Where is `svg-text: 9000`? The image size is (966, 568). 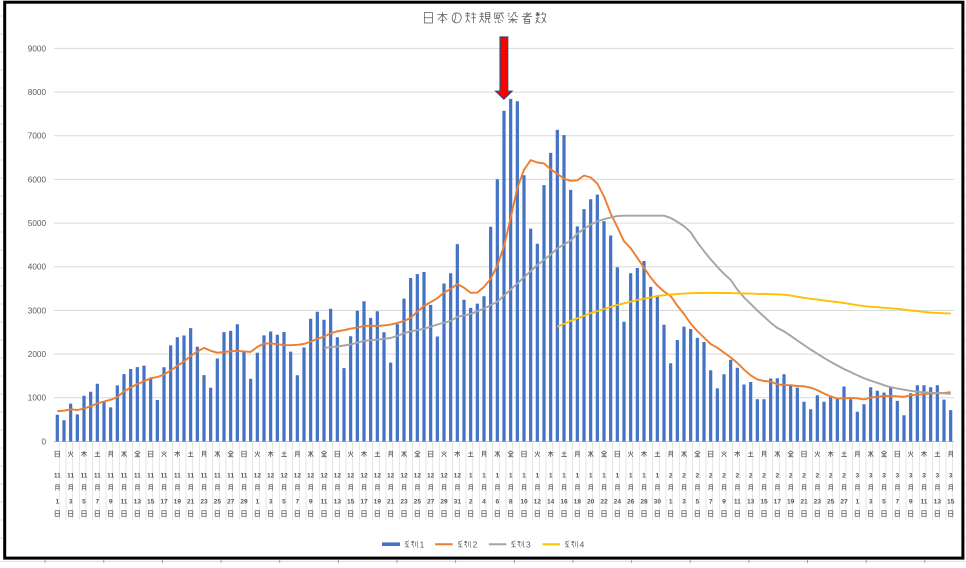 svg-text: 9000 is located at coordinates (37, 48).